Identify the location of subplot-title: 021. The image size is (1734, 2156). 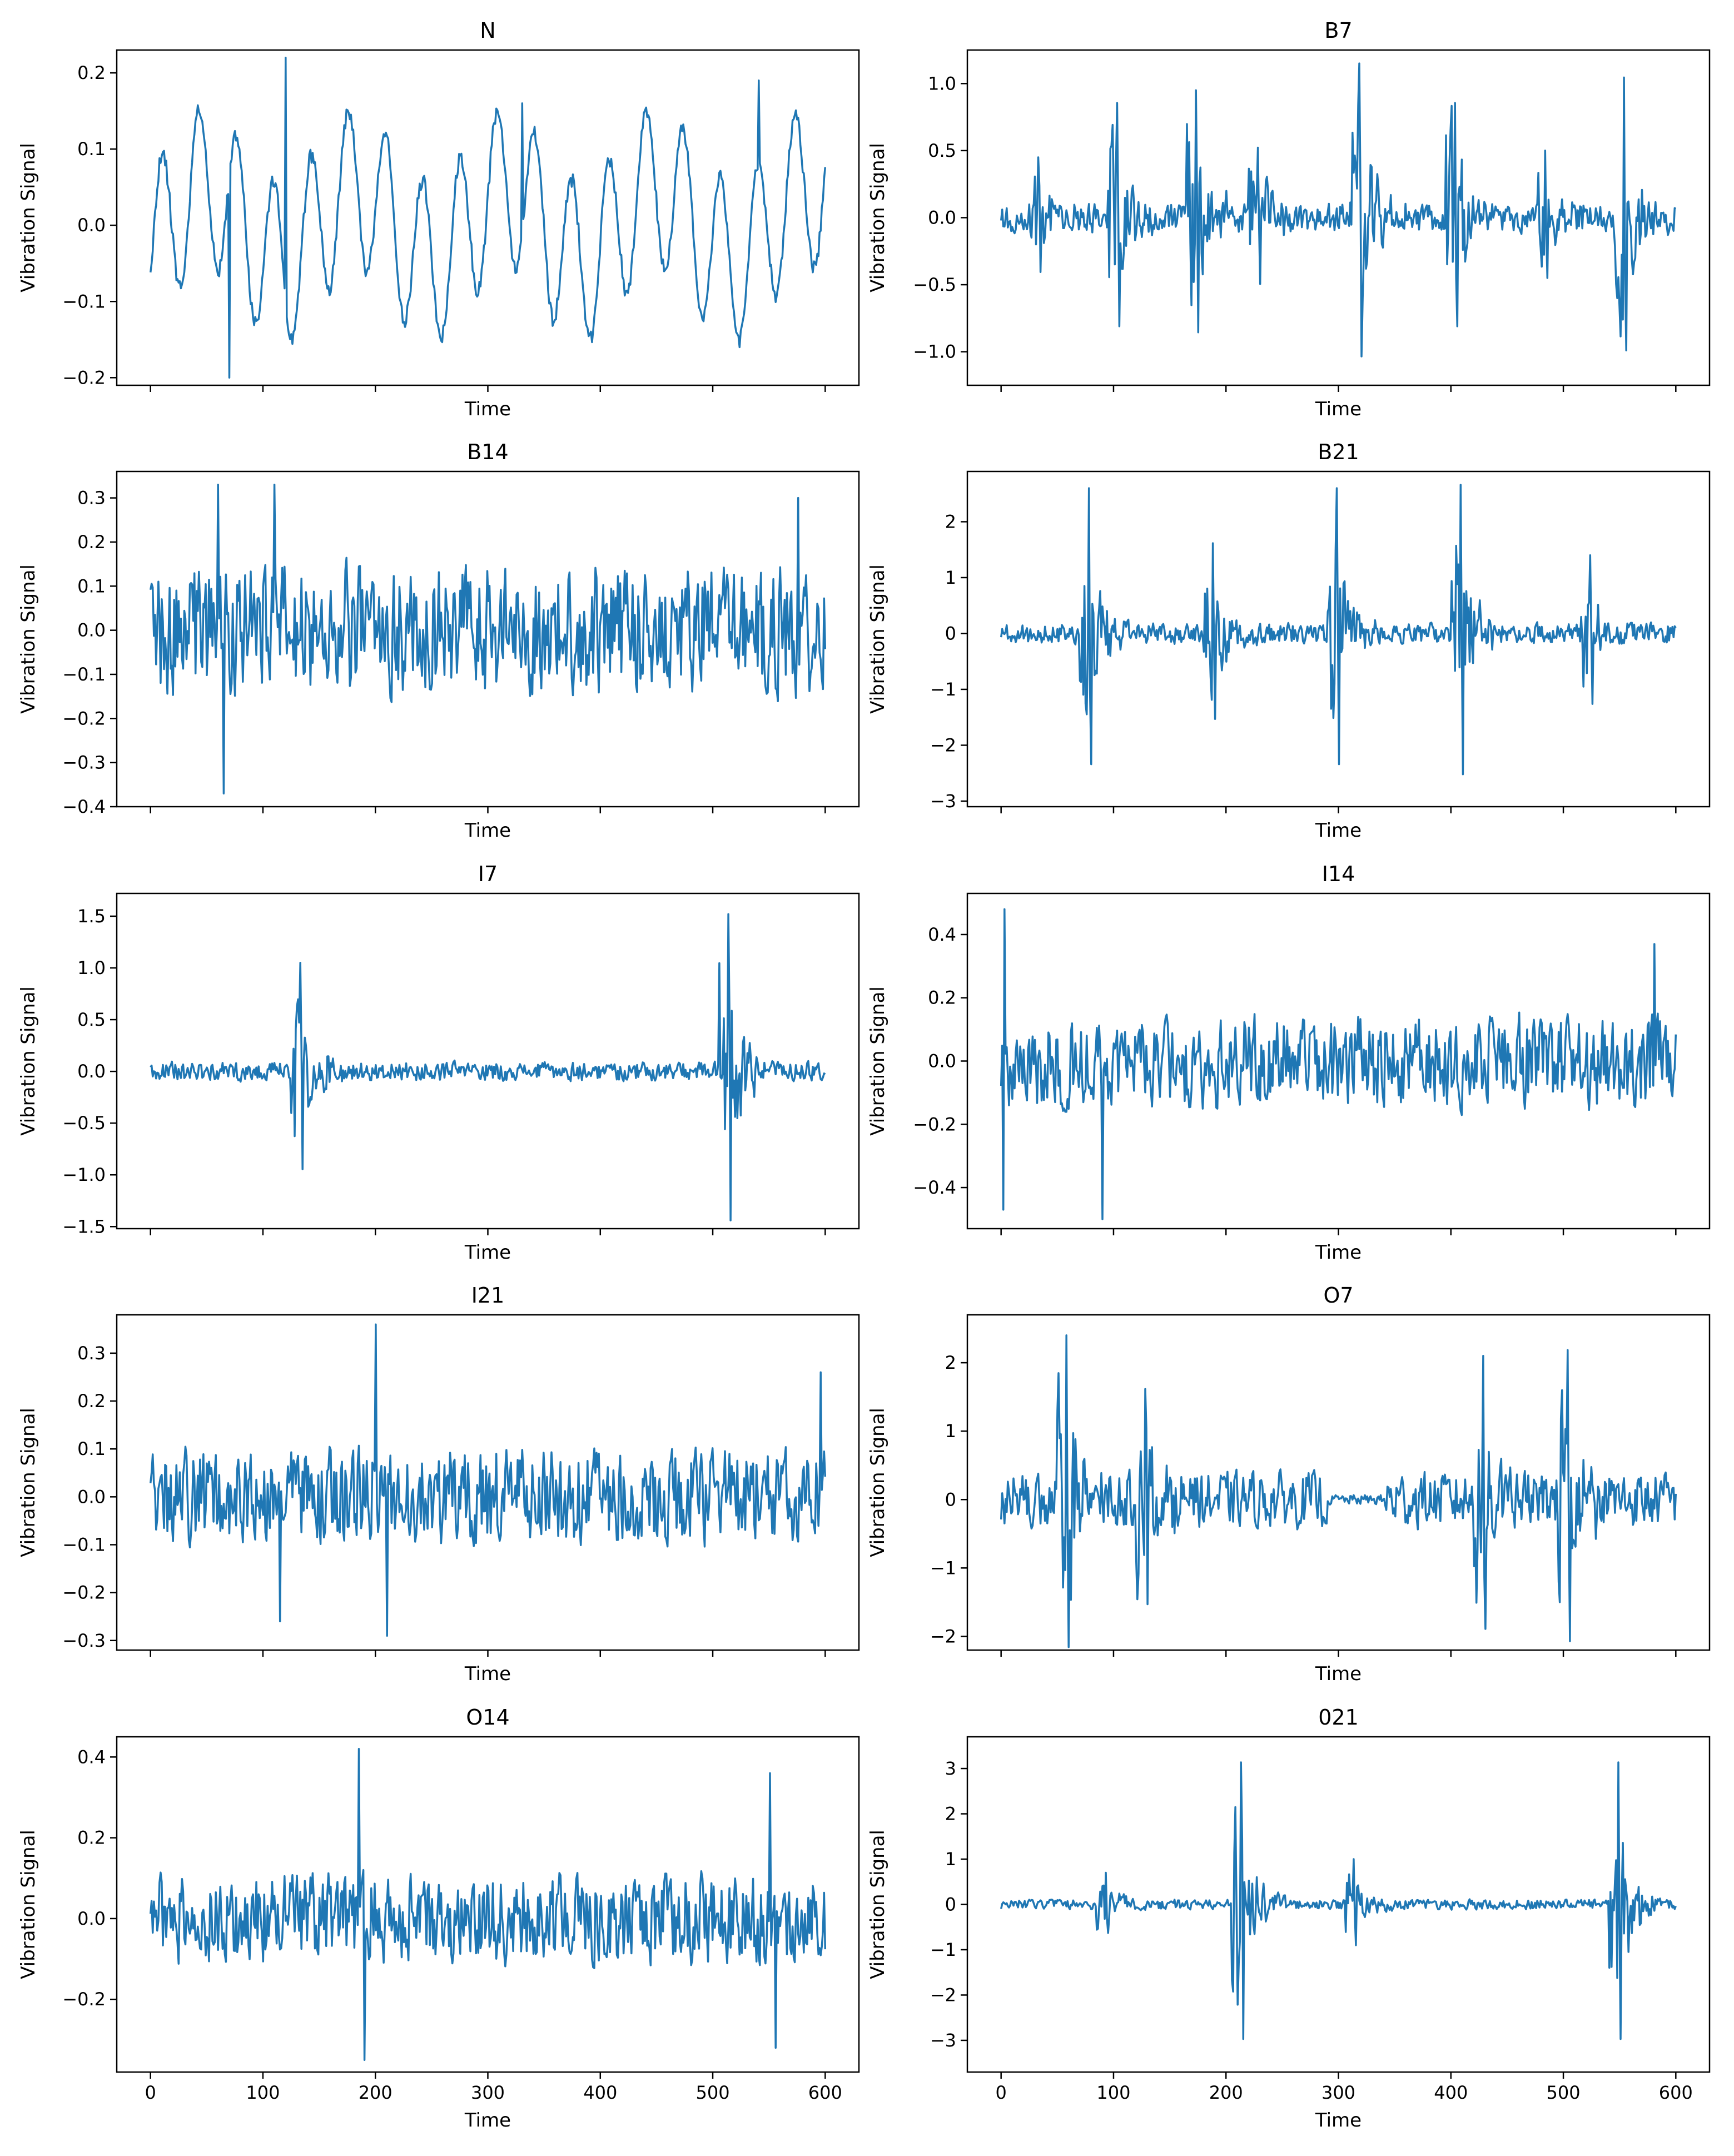
(1338, 1717).